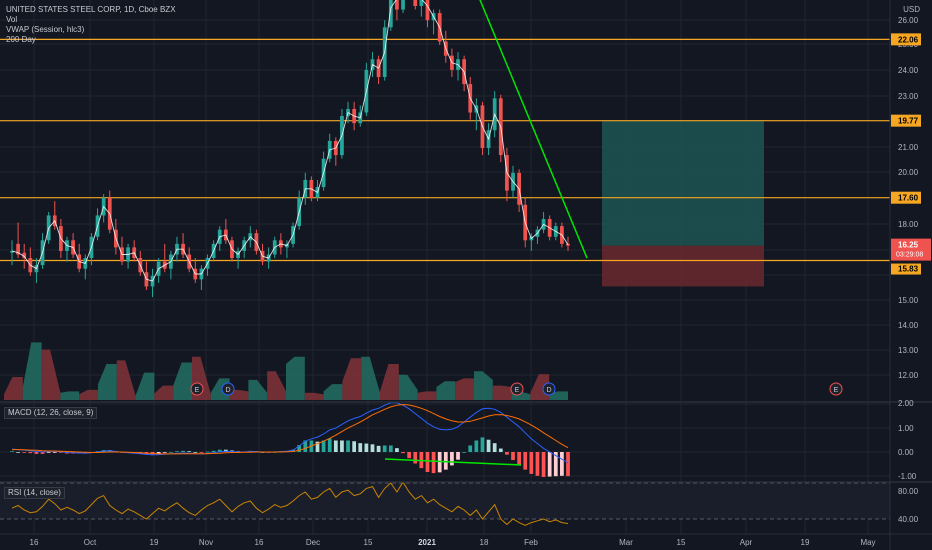 This screenshot has width=932, height=550. I want to click on price-tick-label-4: 21.00, so click(908, 147).